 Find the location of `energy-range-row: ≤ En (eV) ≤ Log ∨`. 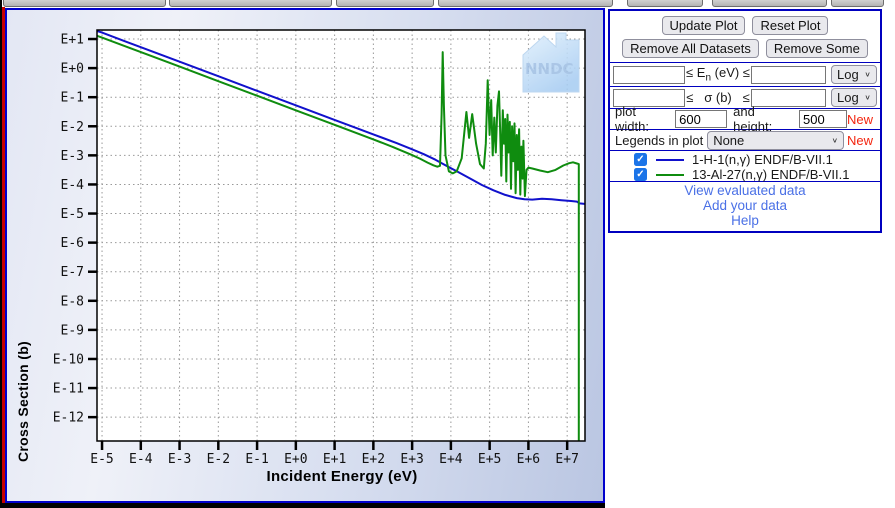

energy-range-row: ≤ En (eV) ≤ Log ∨ is located at coordinates (745, 74).